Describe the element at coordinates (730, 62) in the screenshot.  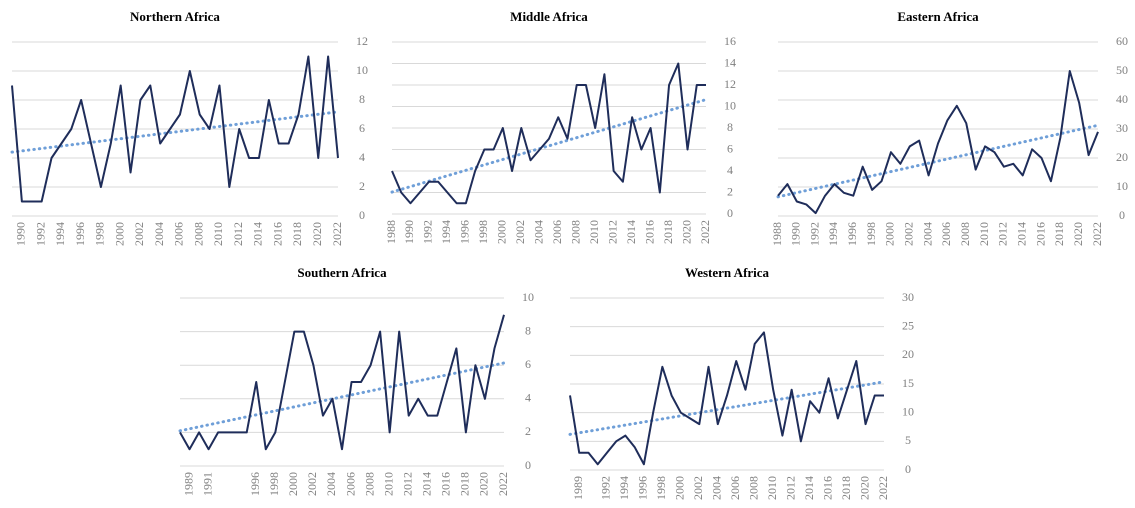
I see `y-tick-label: 14` at that location.